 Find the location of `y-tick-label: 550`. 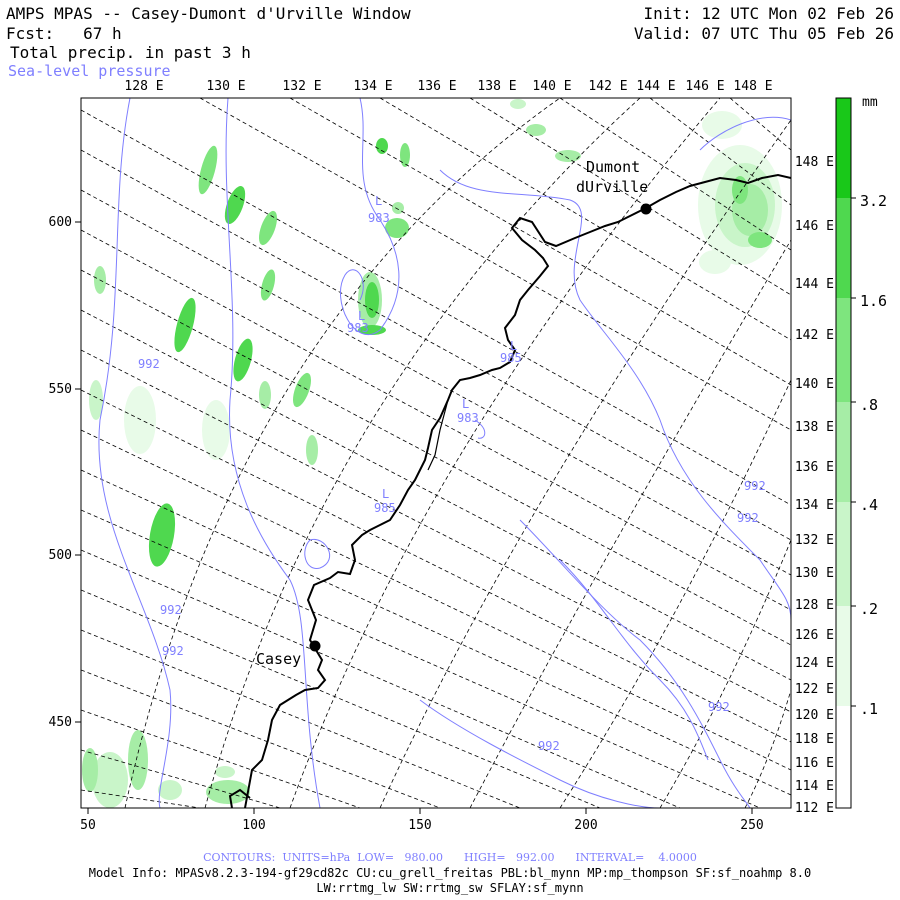

y-tick-label: 550 is located at coordinates (60, 389).